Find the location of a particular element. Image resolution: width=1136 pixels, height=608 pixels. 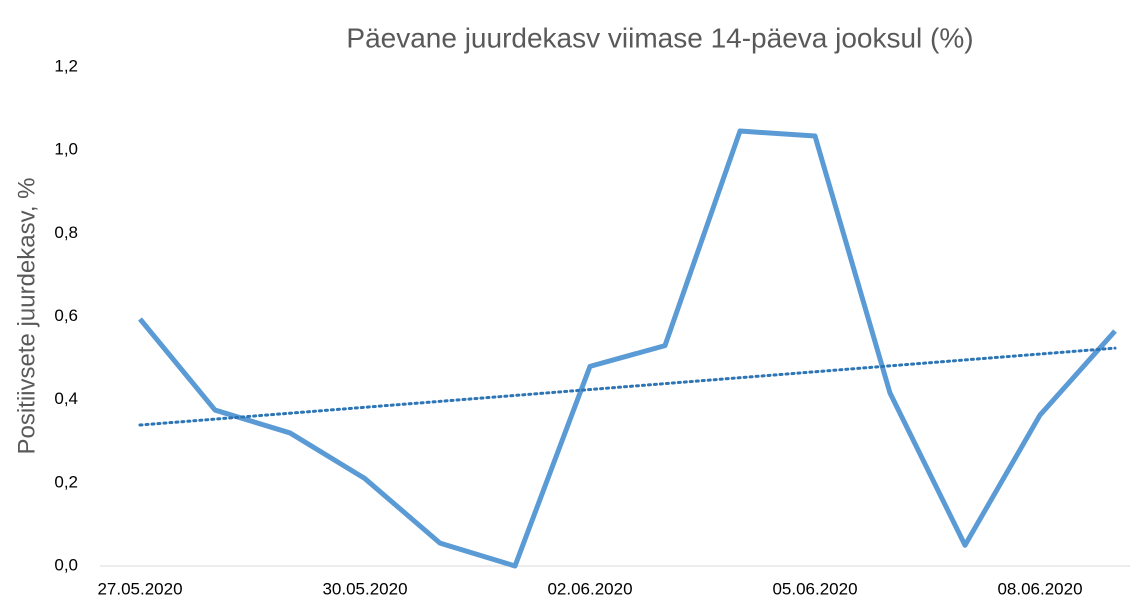

y-tick-label: 0,8 is located at coordinates (66, 232).